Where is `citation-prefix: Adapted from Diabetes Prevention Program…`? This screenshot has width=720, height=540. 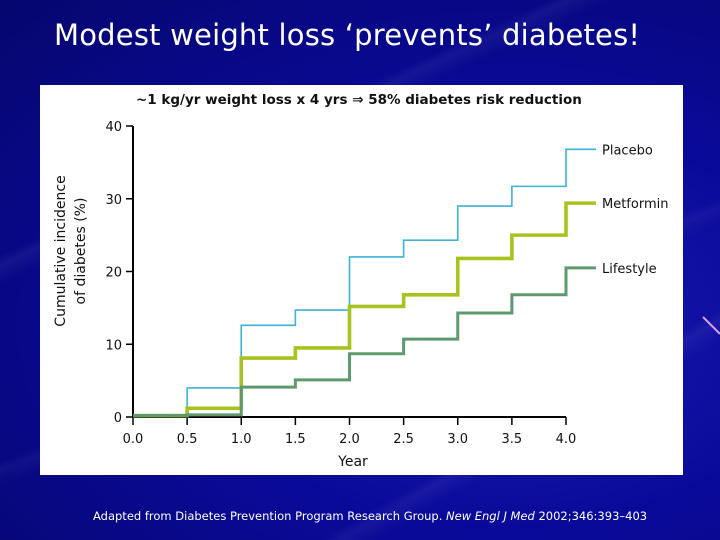
citation-prefix: Adapted from Diabetes Prevention Program… is located at coordinates (270, 516).